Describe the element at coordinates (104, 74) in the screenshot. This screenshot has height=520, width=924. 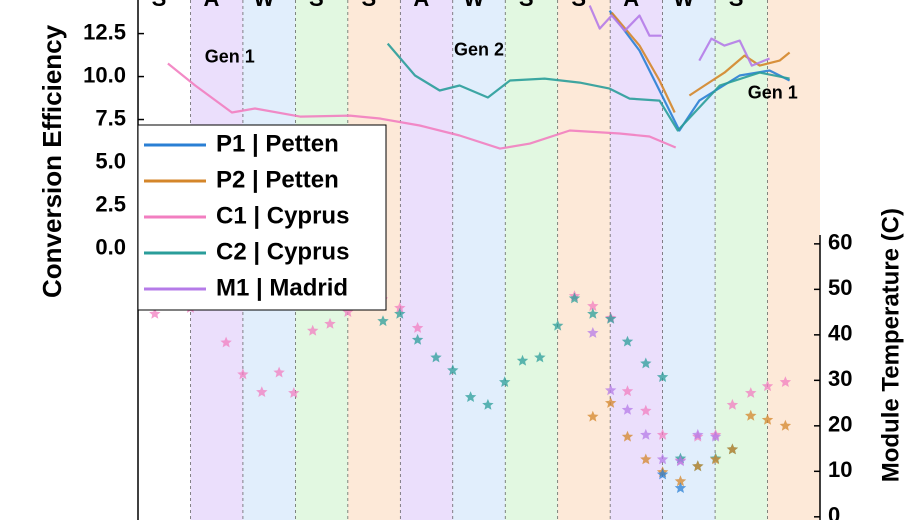
I see `y-tick-label: 10.0` at that location.